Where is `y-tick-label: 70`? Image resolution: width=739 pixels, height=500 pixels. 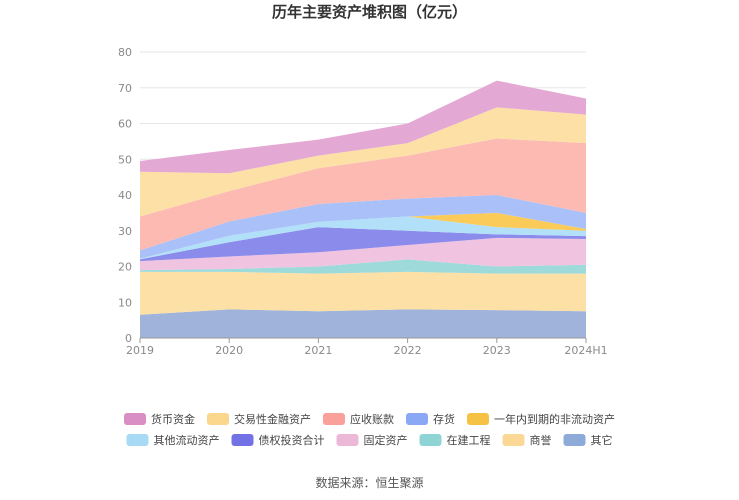
y-tick-label: 70 is located at coordinates (125, 88).